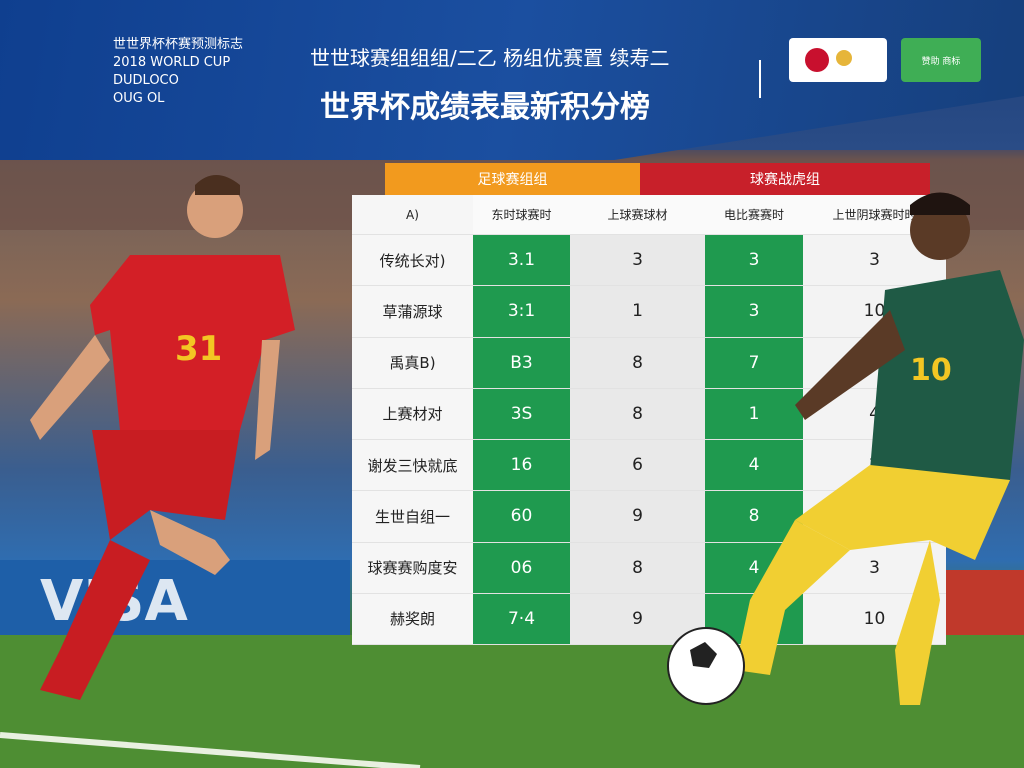 Image resolution: width=1024 pixels, height=768 pixels. Describe the element at coordinates (521, 261) in the screenshot. I see `table-cell: 3.1` at that location.